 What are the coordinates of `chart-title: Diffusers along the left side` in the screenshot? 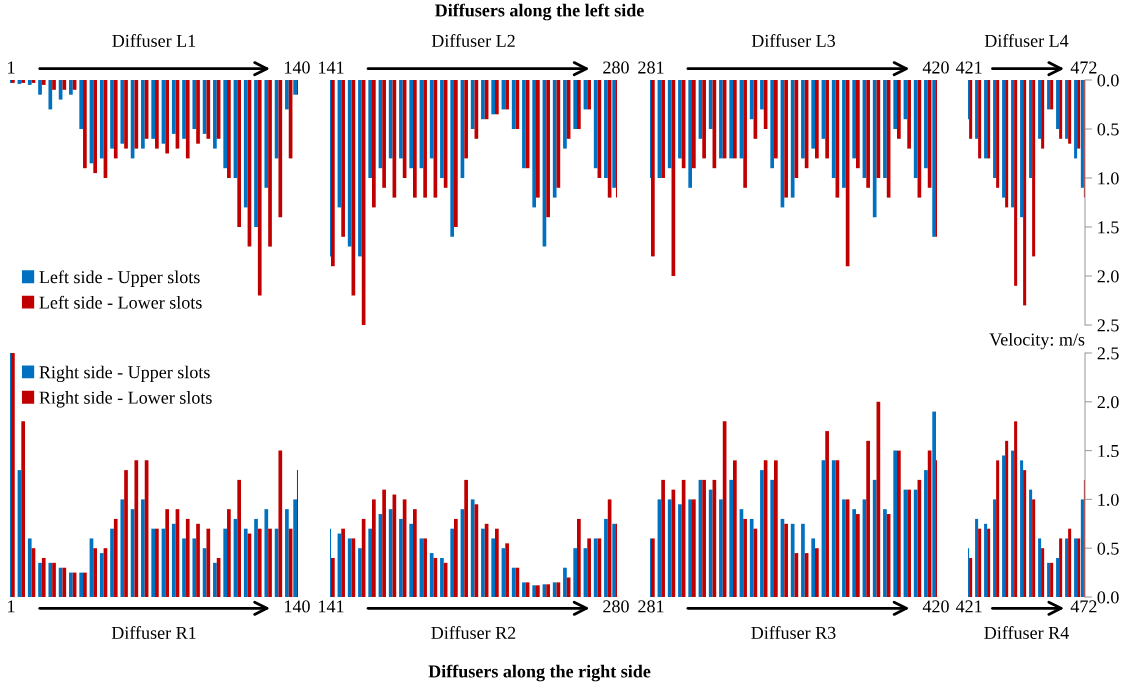 It's located at (539, 12).